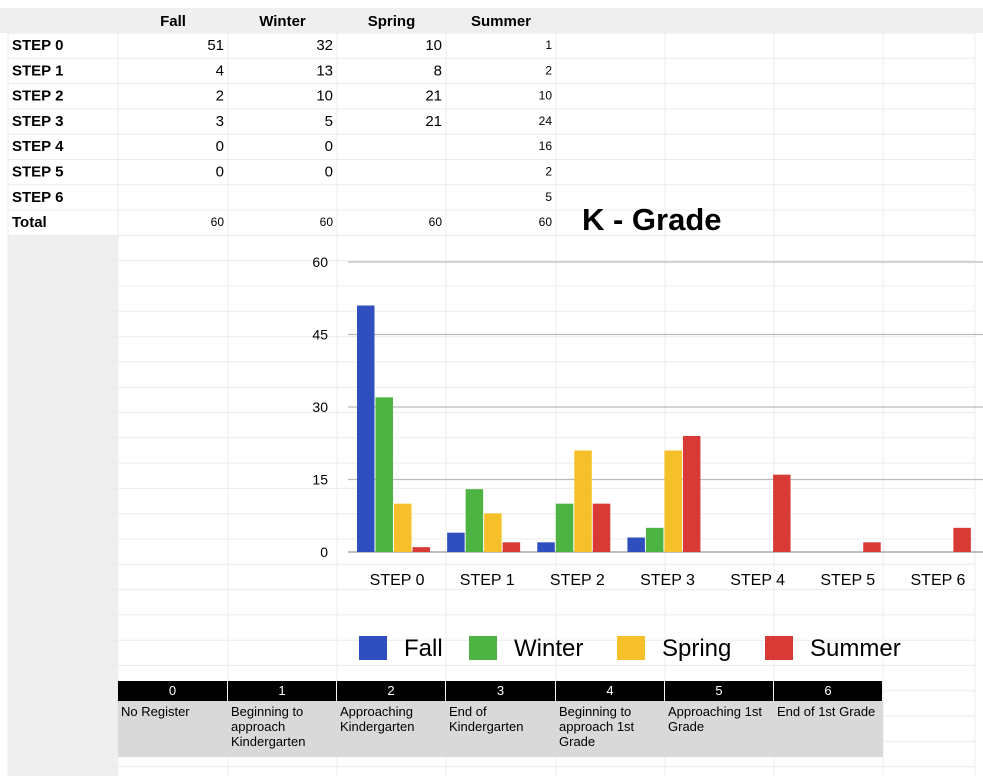 The image size is (983, 776). I want to click on cell-value: 3, so click(220, 121).